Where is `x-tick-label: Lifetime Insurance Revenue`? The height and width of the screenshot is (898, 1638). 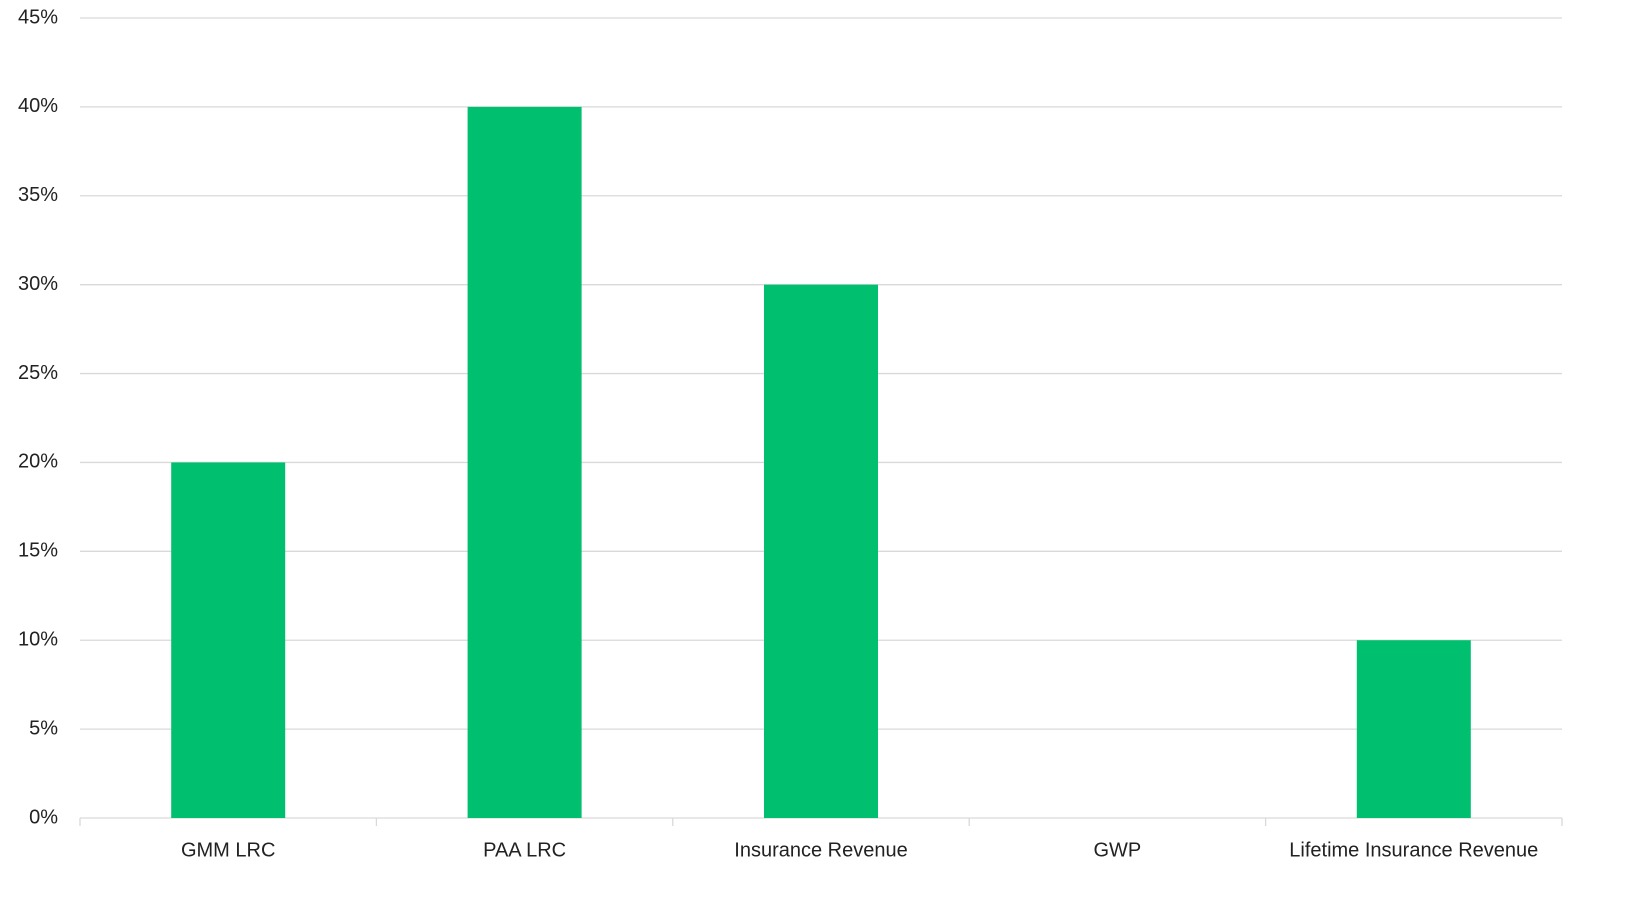 x-tick-label: Lifetime Insurance Revenue is located at coordinates (1413, 850).